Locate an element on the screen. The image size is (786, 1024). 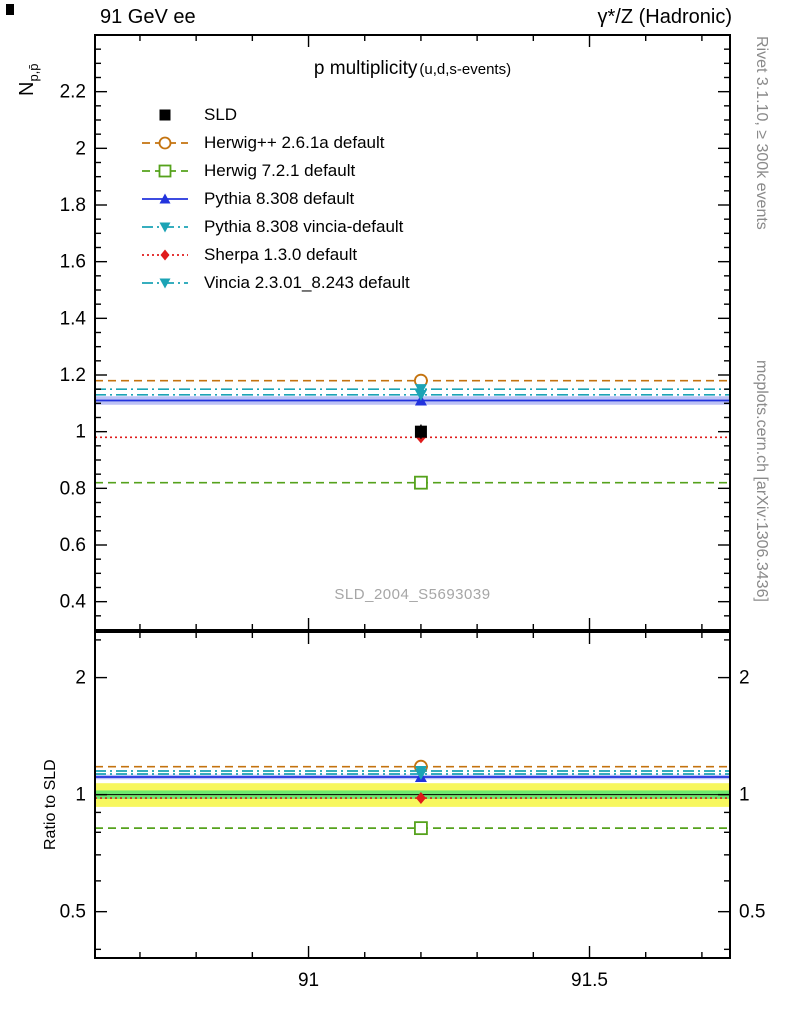
process-label: γ*/Z (Hadronic) is located at coordinates (664, 17).